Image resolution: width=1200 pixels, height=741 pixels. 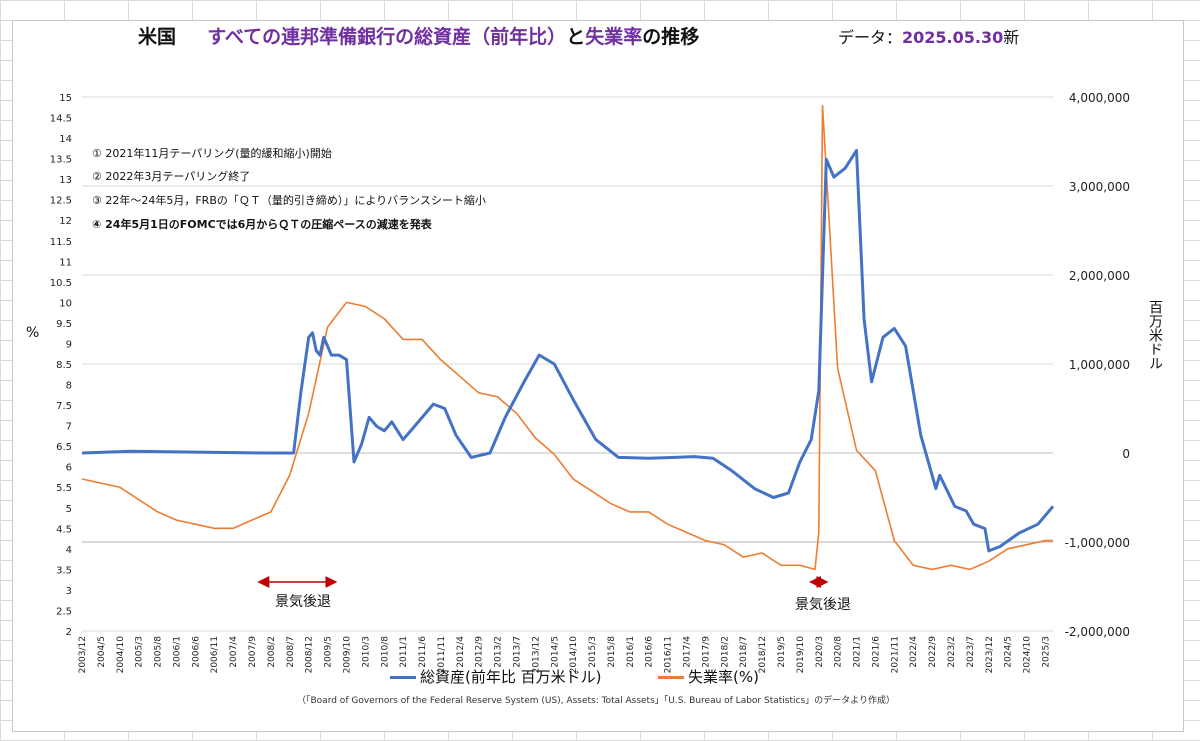 I want to click on x-tick-label: 2022/4, so click(x=914, y=652).